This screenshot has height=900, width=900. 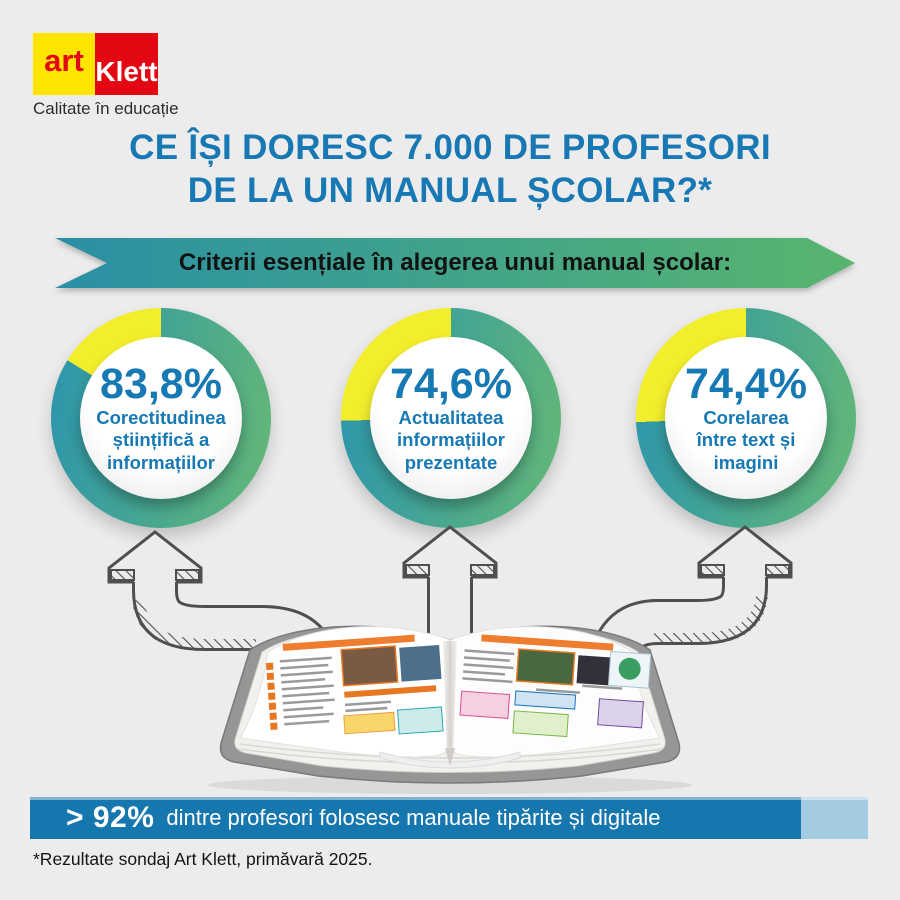 What do you see at coordinates (746, 462) in the screenshot?
I see `donut-label-line-3: imagini` at bounding box center [746, 462].